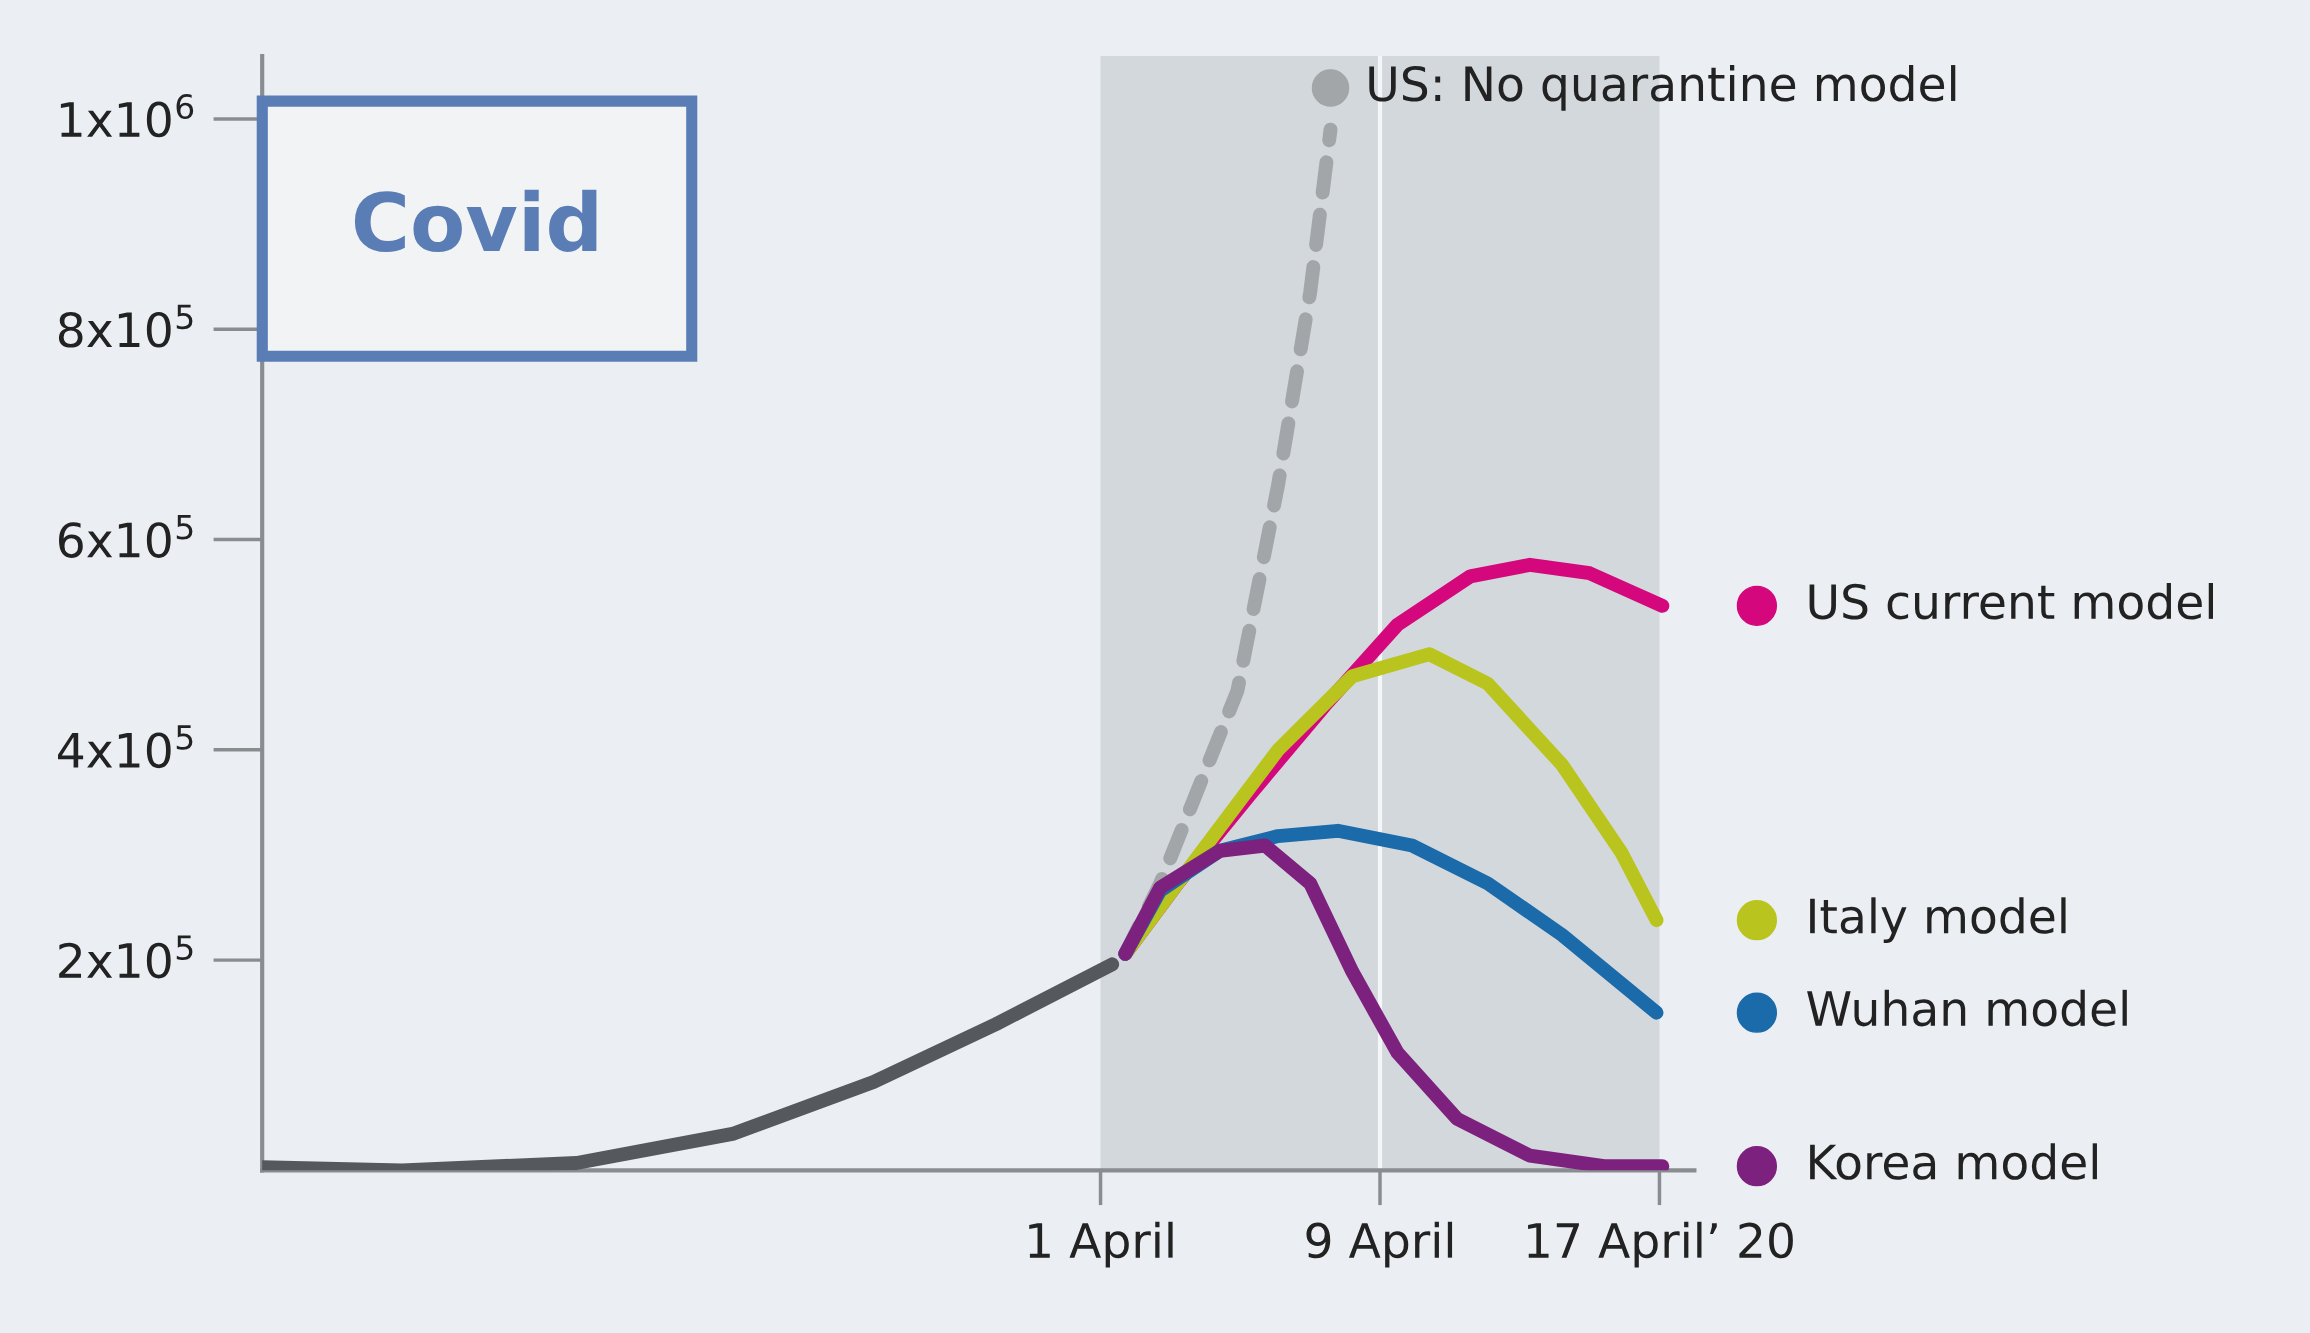 The height and width of the screenshot is (1333, 2310). What do you see at coordinates (2011, 601) in the screenshot?
I see `legend-label: US current model` at bounding box center [2011, 601].